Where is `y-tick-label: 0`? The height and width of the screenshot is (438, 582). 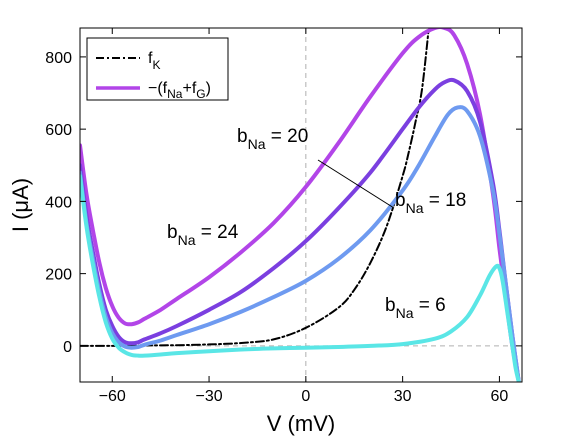 y-tick-label: 0 is located at coordinates (67, 347).